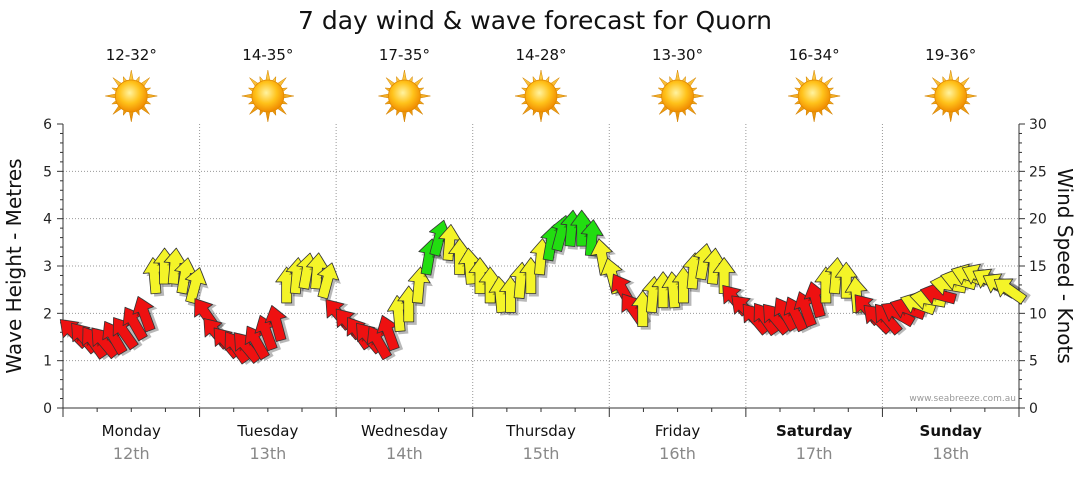 This screenshot has width=1080, height=479. Describe the element at coordinates (540, 55) in the screenshot. I see `day-temperature: 14-28°` at that location.